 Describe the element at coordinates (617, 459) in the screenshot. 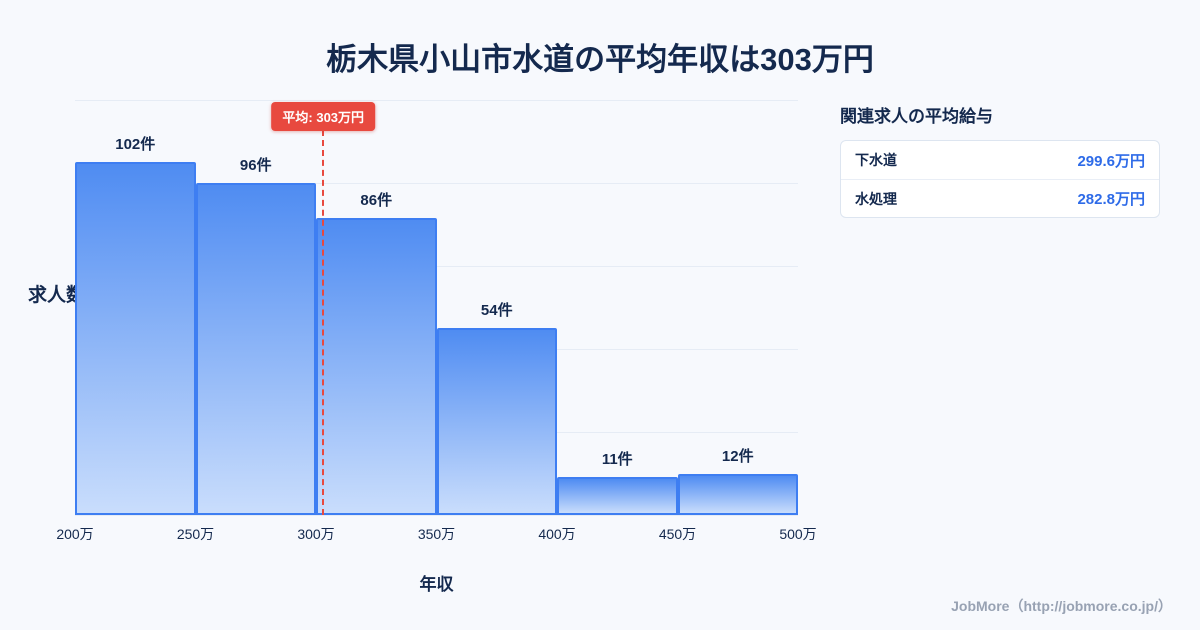

I see `bar-value-label: 11件` at that location.